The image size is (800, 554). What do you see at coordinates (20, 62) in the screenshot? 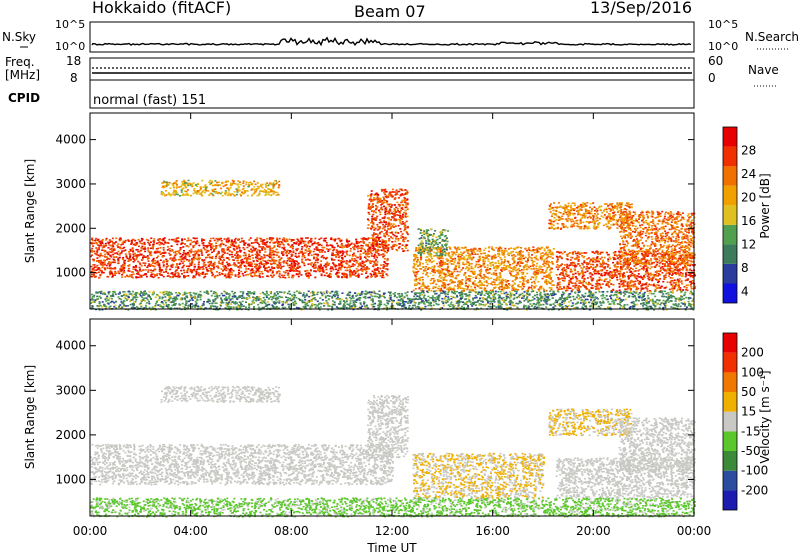
I see `freq-label-line1: Freq.` at bounding box center [20, 62].